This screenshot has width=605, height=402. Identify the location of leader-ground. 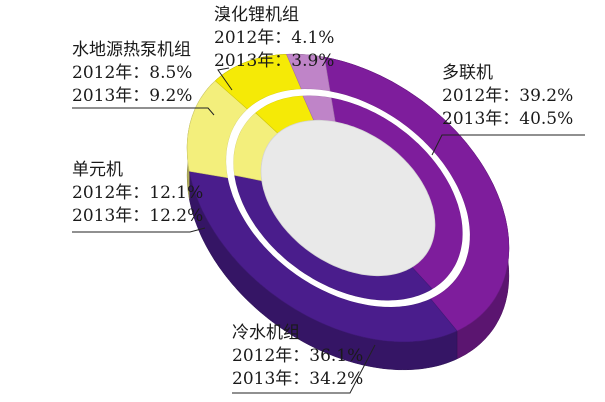
(143, 111).